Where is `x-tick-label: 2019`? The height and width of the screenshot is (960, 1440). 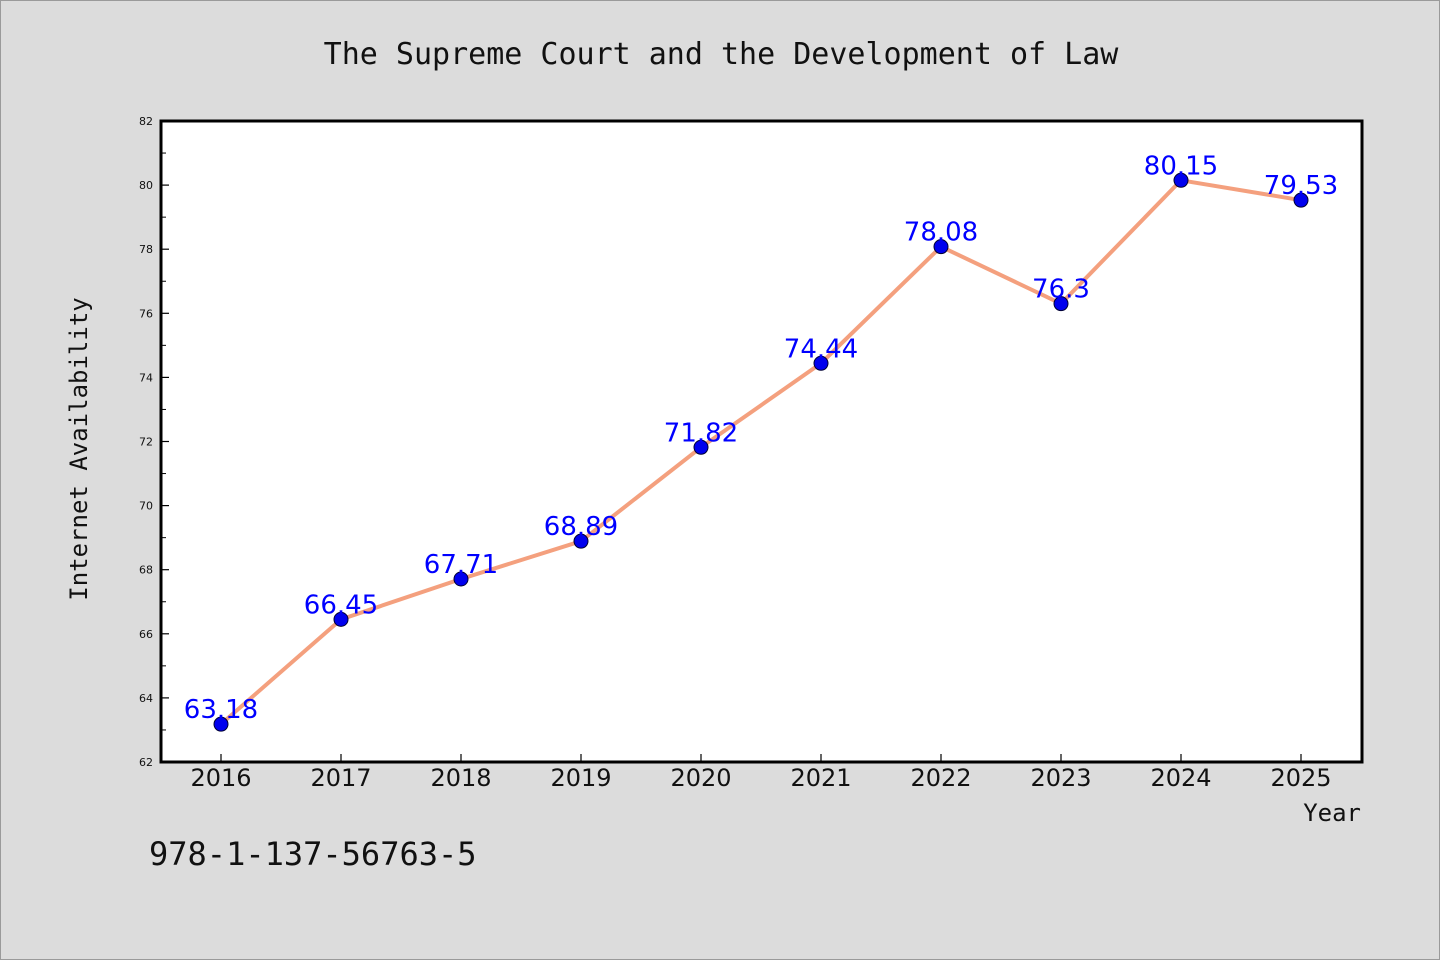 x-tick-label: 2019 is located at coordinates (580, 778).